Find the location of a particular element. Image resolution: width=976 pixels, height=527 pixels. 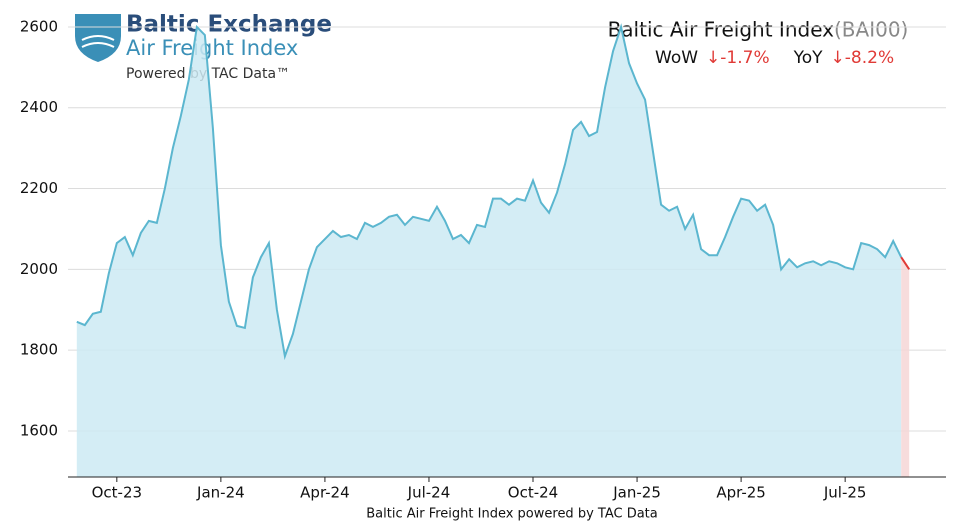

latest-area-fill is located at coordinates (905, 367).